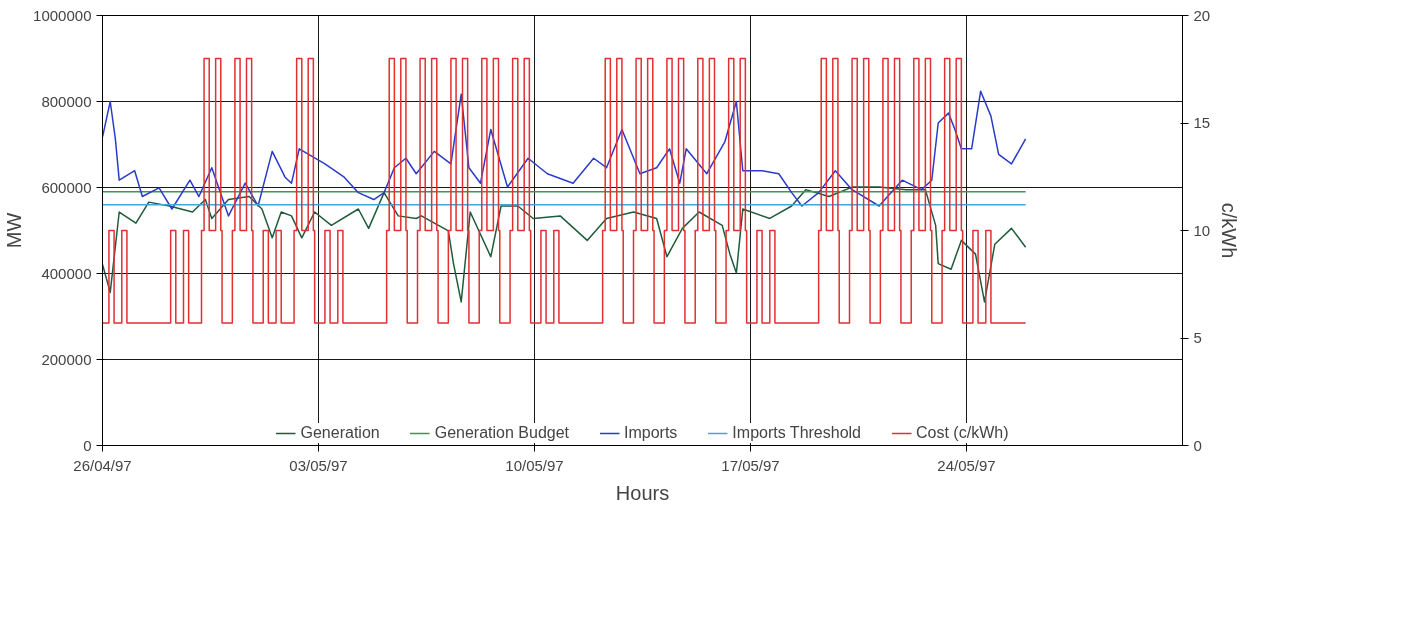  I want to click on legend-label: Generation, so click(340, 433).